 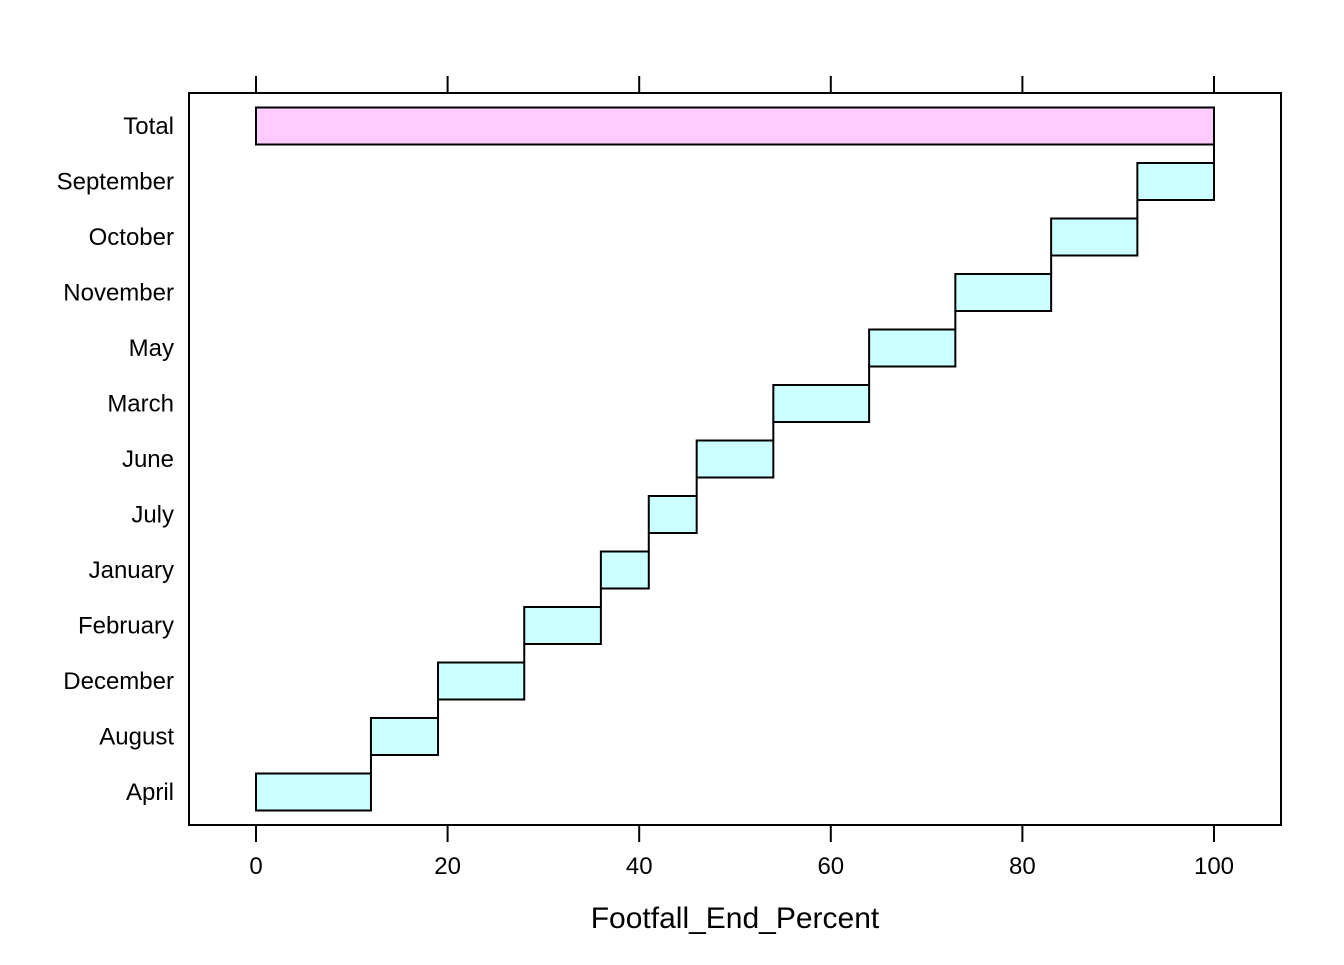 What do you see at coordinates (1003, 292) in the screenshot?
I see `bar-november` at bounding box center [1003, 292].